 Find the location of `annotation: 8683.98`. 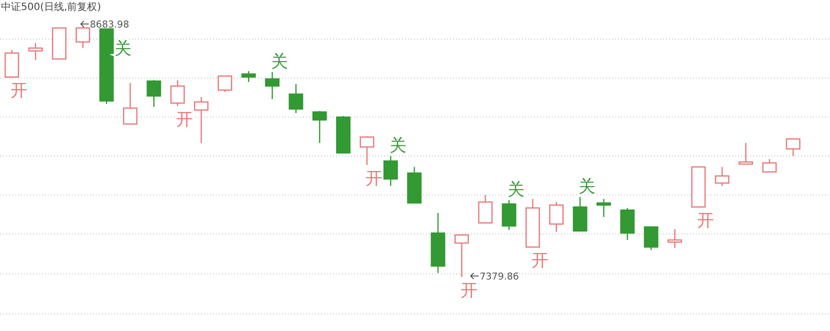

annotation: 8683.98 is located at coordinates (110, 25).